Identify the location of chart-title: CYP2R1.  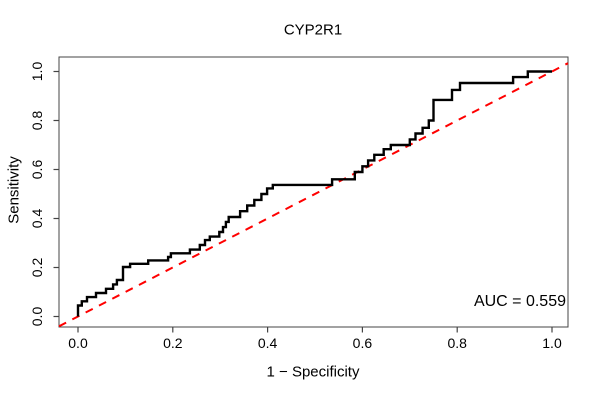
(313, 30).